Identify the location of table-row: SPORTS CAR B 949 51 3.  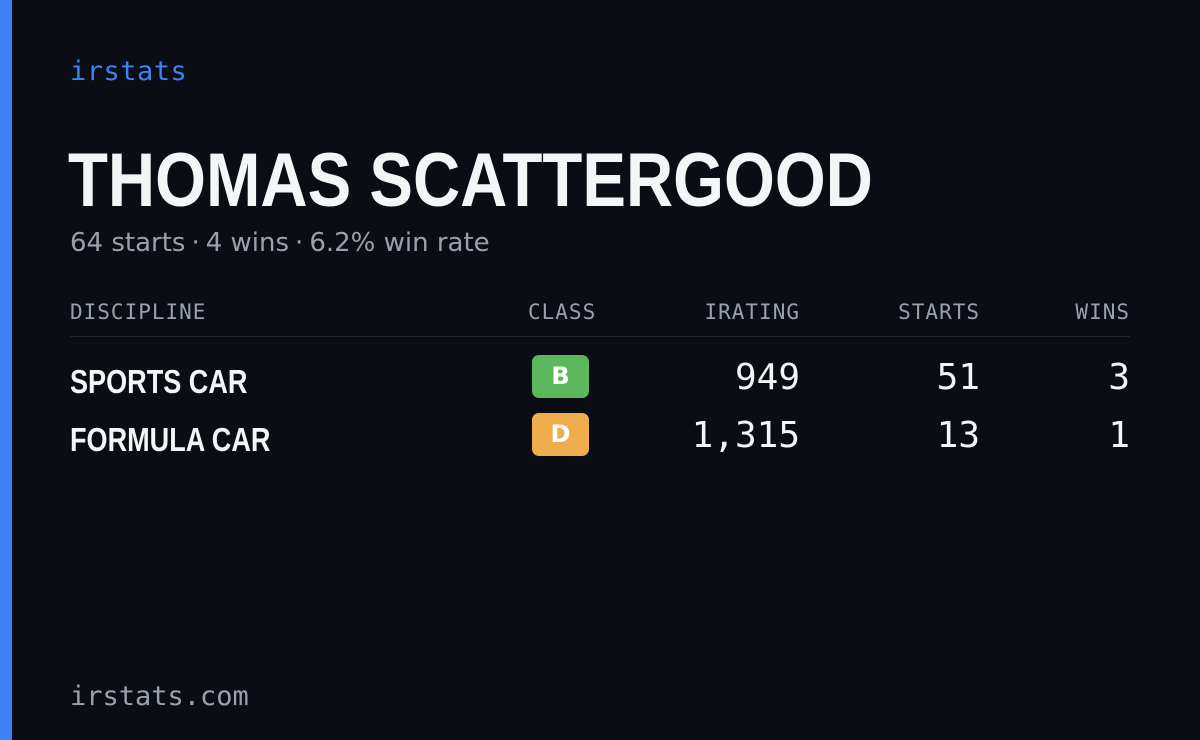
(600, 384).